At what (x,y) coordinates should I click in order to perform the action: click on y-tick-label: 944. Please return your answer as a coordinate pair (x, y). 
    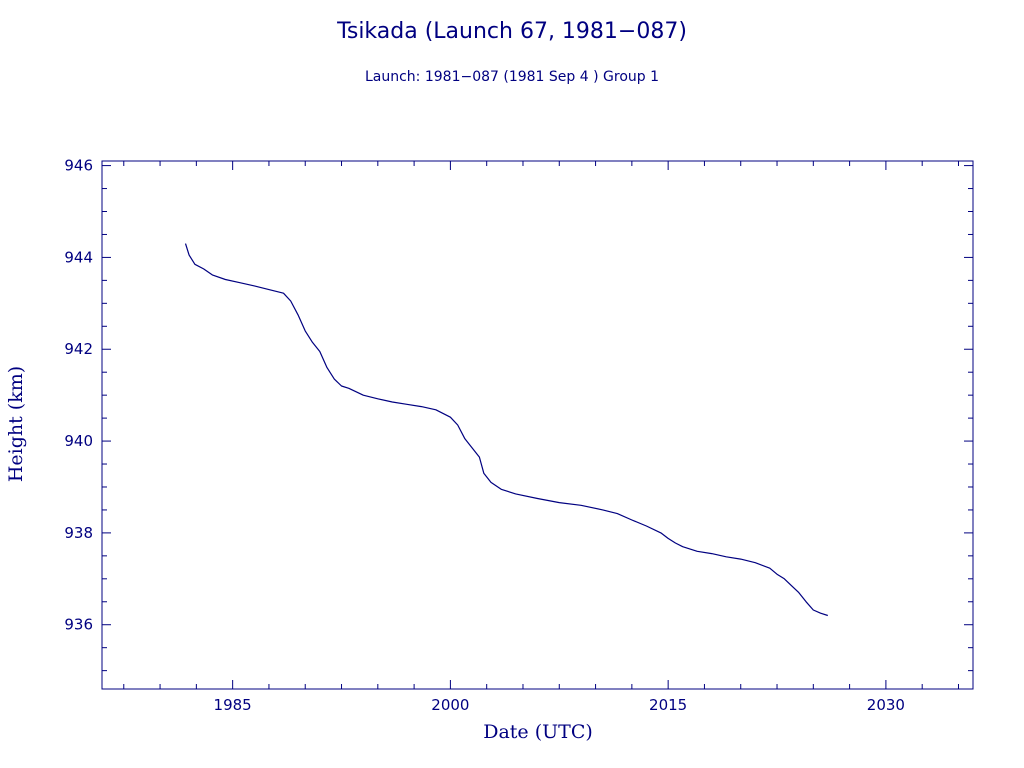
    Looking at the image, I should click on (78, 257).